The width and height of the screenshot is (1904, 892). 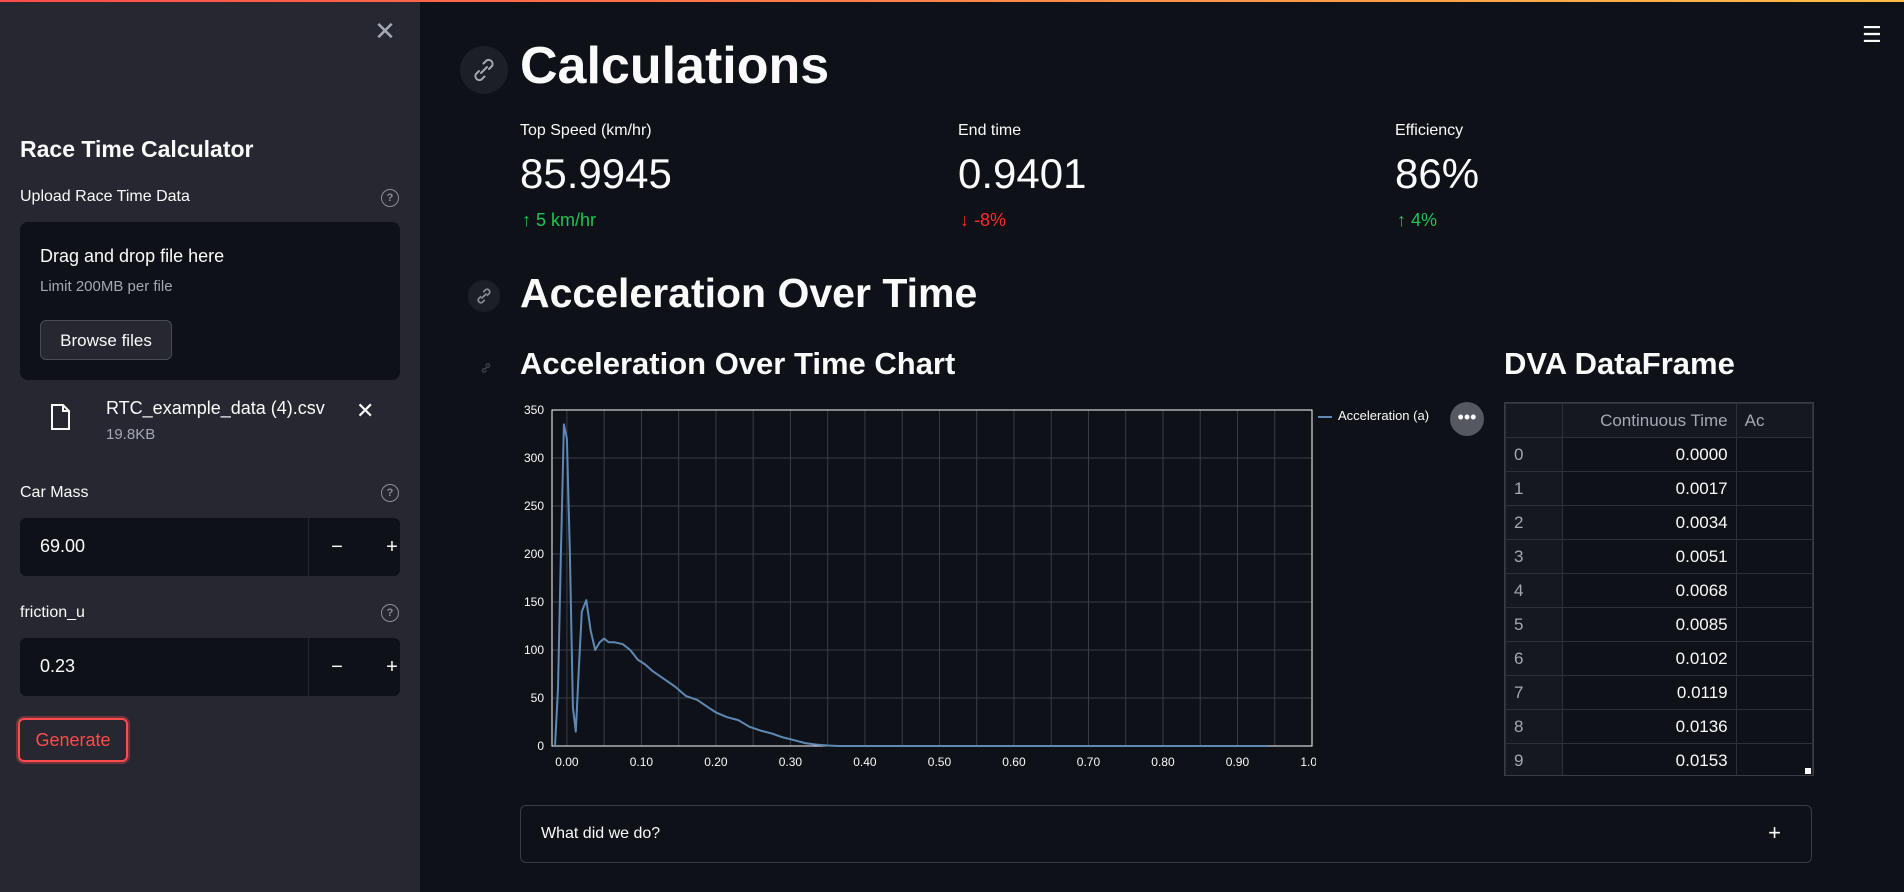 What do you see at coordinates (1534, 522) in the screenshot?
I see `row-index: 2` at bounding box center [1534, 522].